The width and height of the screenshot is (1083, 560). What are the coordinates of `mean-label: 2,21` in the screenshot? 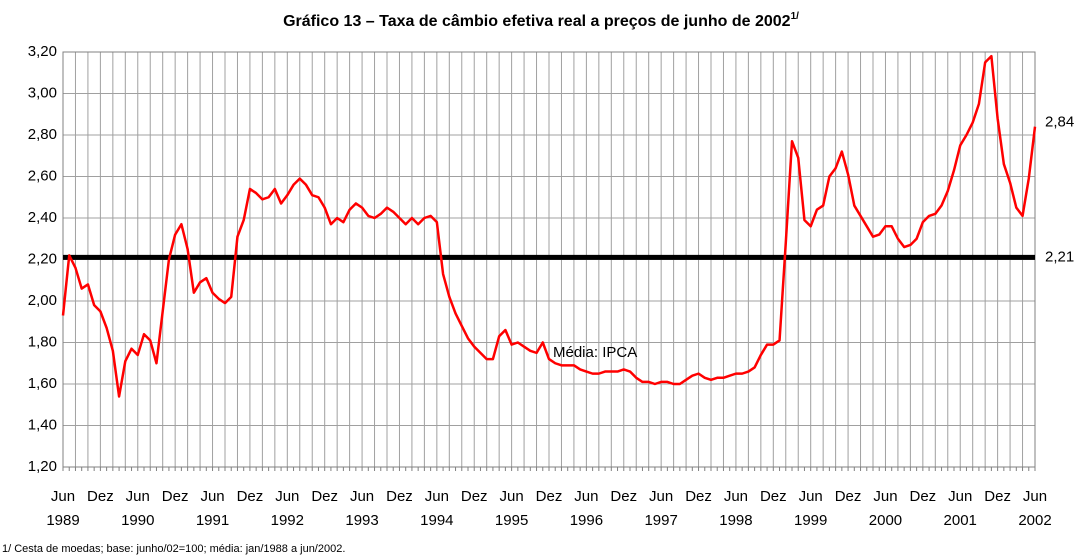 It's located at (1059, 256).